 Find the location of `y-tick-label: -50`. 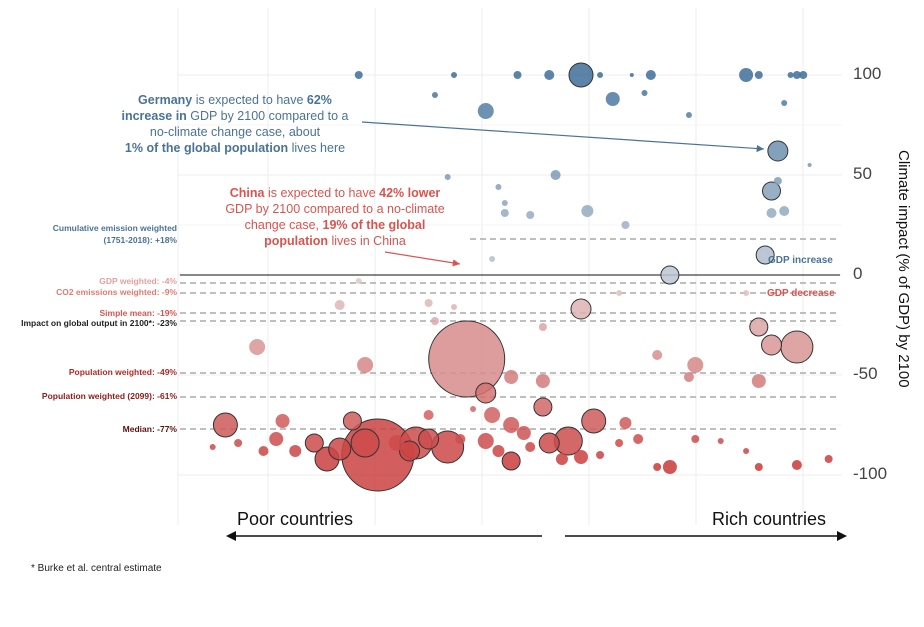

y-tick-label: -50 is located at coordinates (865, 373).